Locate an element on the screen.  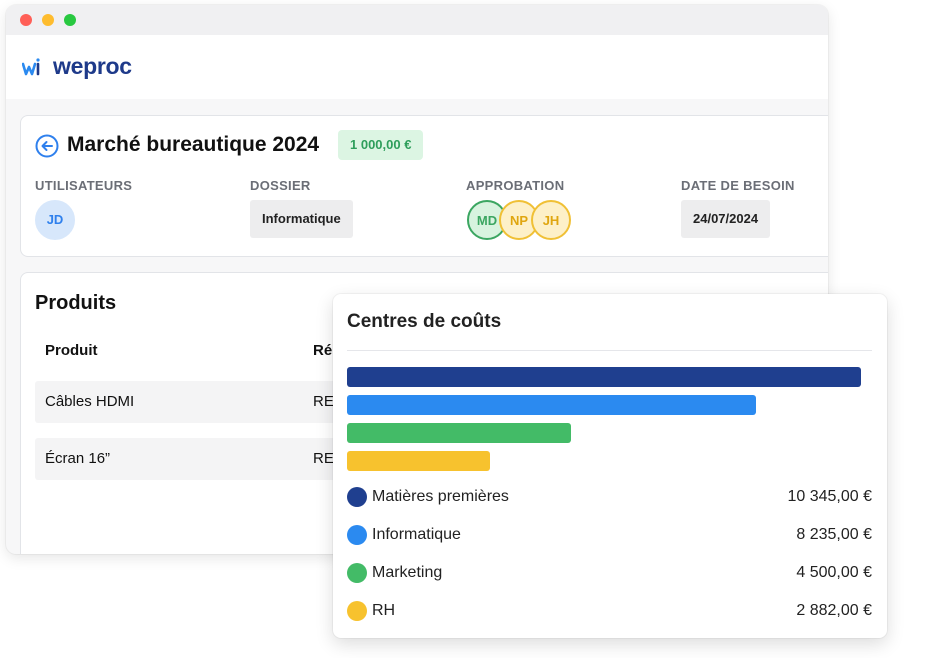
legend-item: RH 2 882,00 € is located at coordinates (609, 611).